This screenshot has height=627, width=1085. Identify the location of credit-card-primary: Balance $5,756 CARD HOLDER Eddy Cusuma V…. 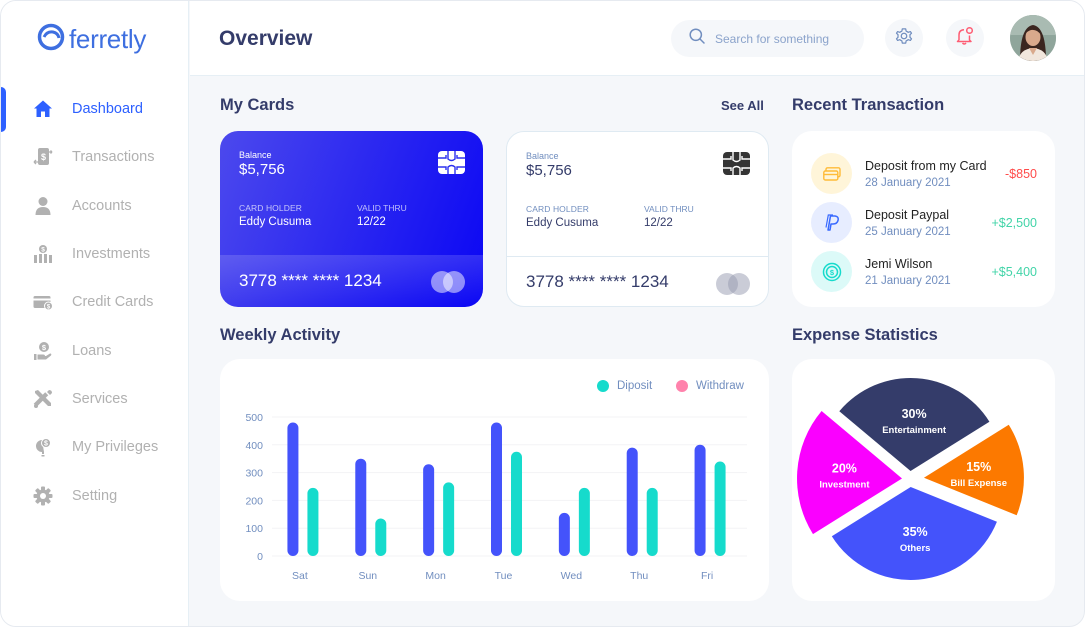
(351, 219).